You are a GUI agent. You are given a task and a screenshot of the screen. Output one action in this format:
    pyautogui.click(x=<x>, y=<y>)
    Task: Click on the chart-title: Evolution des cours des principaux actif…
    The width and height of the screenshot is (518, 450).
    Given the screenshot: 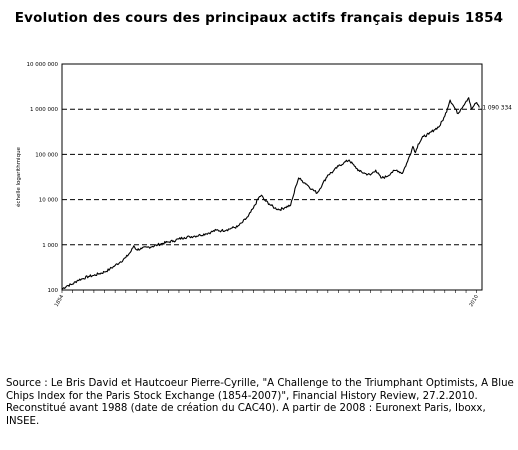 What is the action you would take?
    pyautogui.click(x=259, y=18)
    